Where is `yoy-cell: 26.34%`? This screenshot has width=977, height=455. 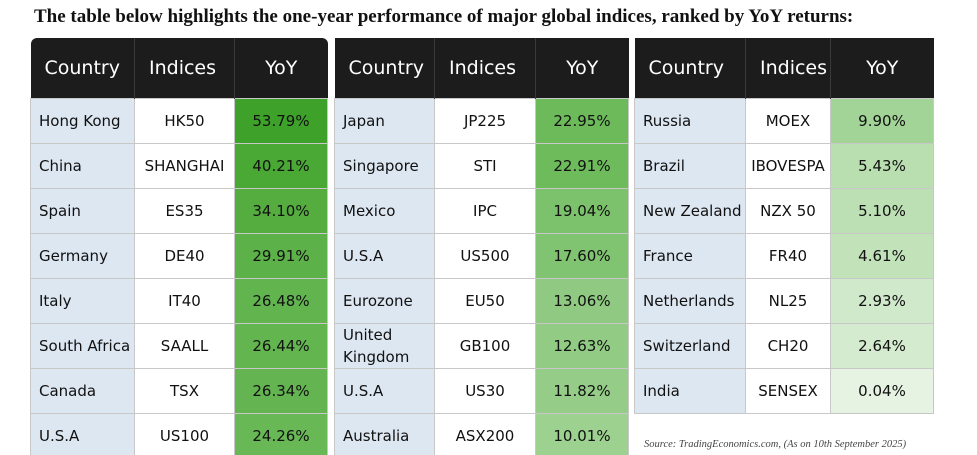
yoy-cell: 26.34% is located at coordinates (281, 390).